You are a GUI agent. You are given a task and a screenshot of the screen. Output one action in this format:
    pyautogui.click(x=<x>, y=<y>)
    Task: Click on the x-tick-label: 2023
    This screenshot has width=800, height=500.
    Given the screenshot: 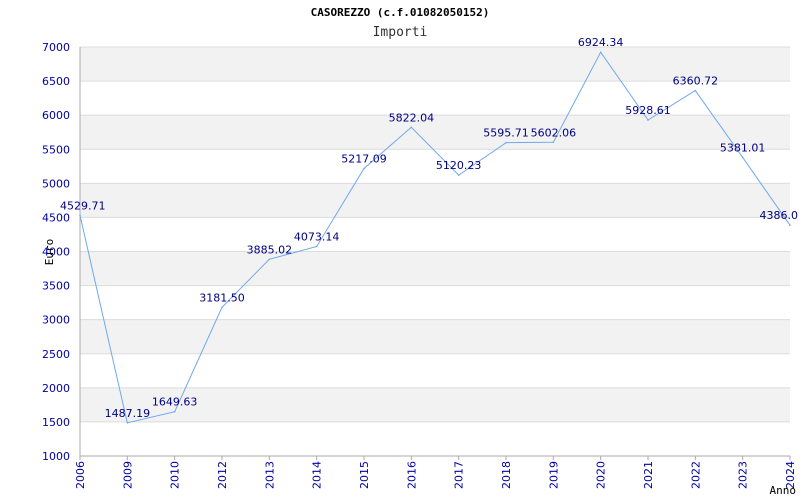 What is the action you would take?
    pyautogui.click(x=743, y=475)
    